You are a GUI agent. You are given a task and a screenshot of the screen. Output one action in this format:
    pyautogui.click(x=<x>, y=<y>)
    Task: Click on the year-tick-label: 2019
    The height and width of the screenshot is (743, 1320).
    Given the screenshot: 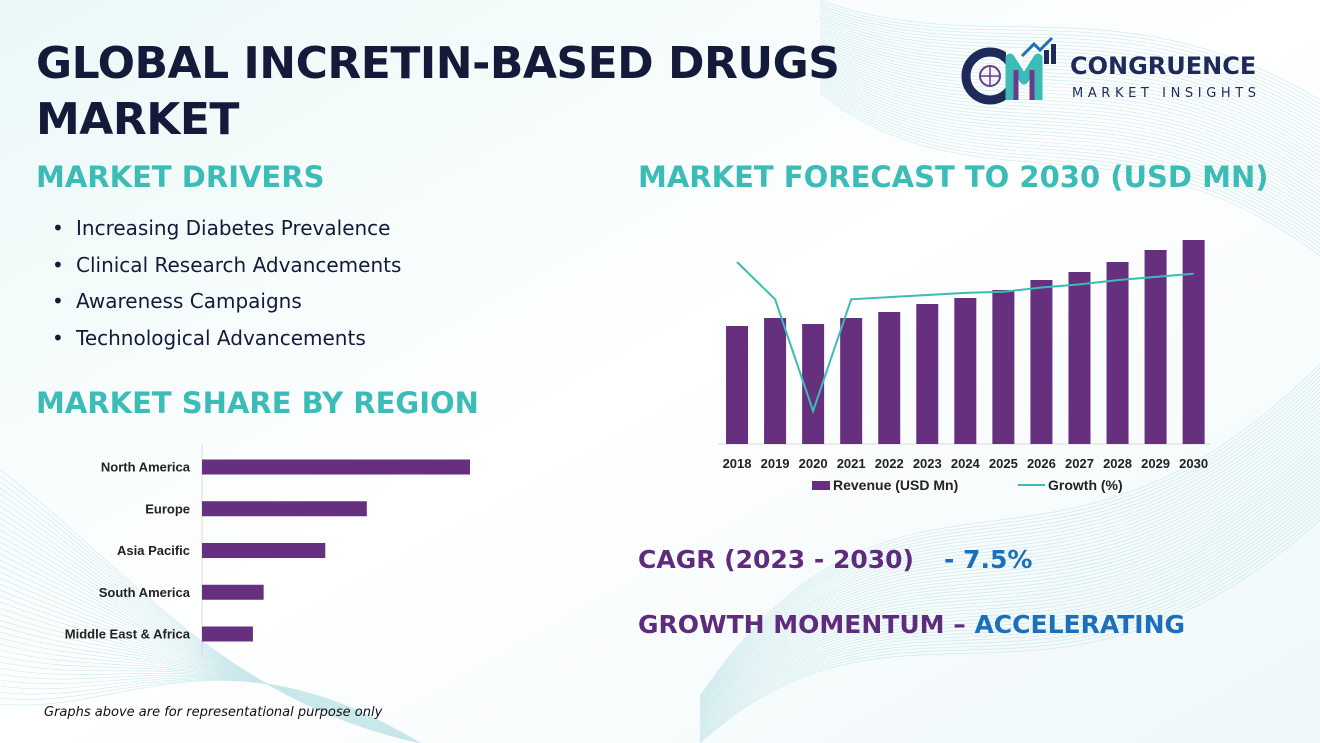 What is the action you would take?
    pyautogui.click(x=775, y=463)
    